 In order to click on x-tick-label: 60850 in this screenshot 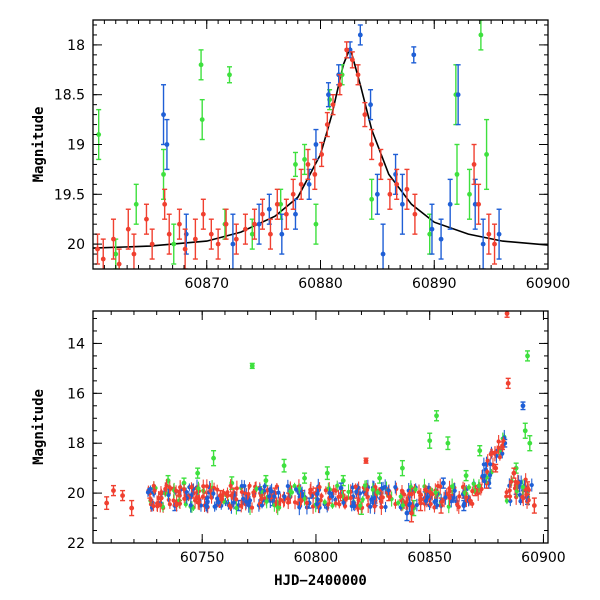, I will do `click(429, 558)`.